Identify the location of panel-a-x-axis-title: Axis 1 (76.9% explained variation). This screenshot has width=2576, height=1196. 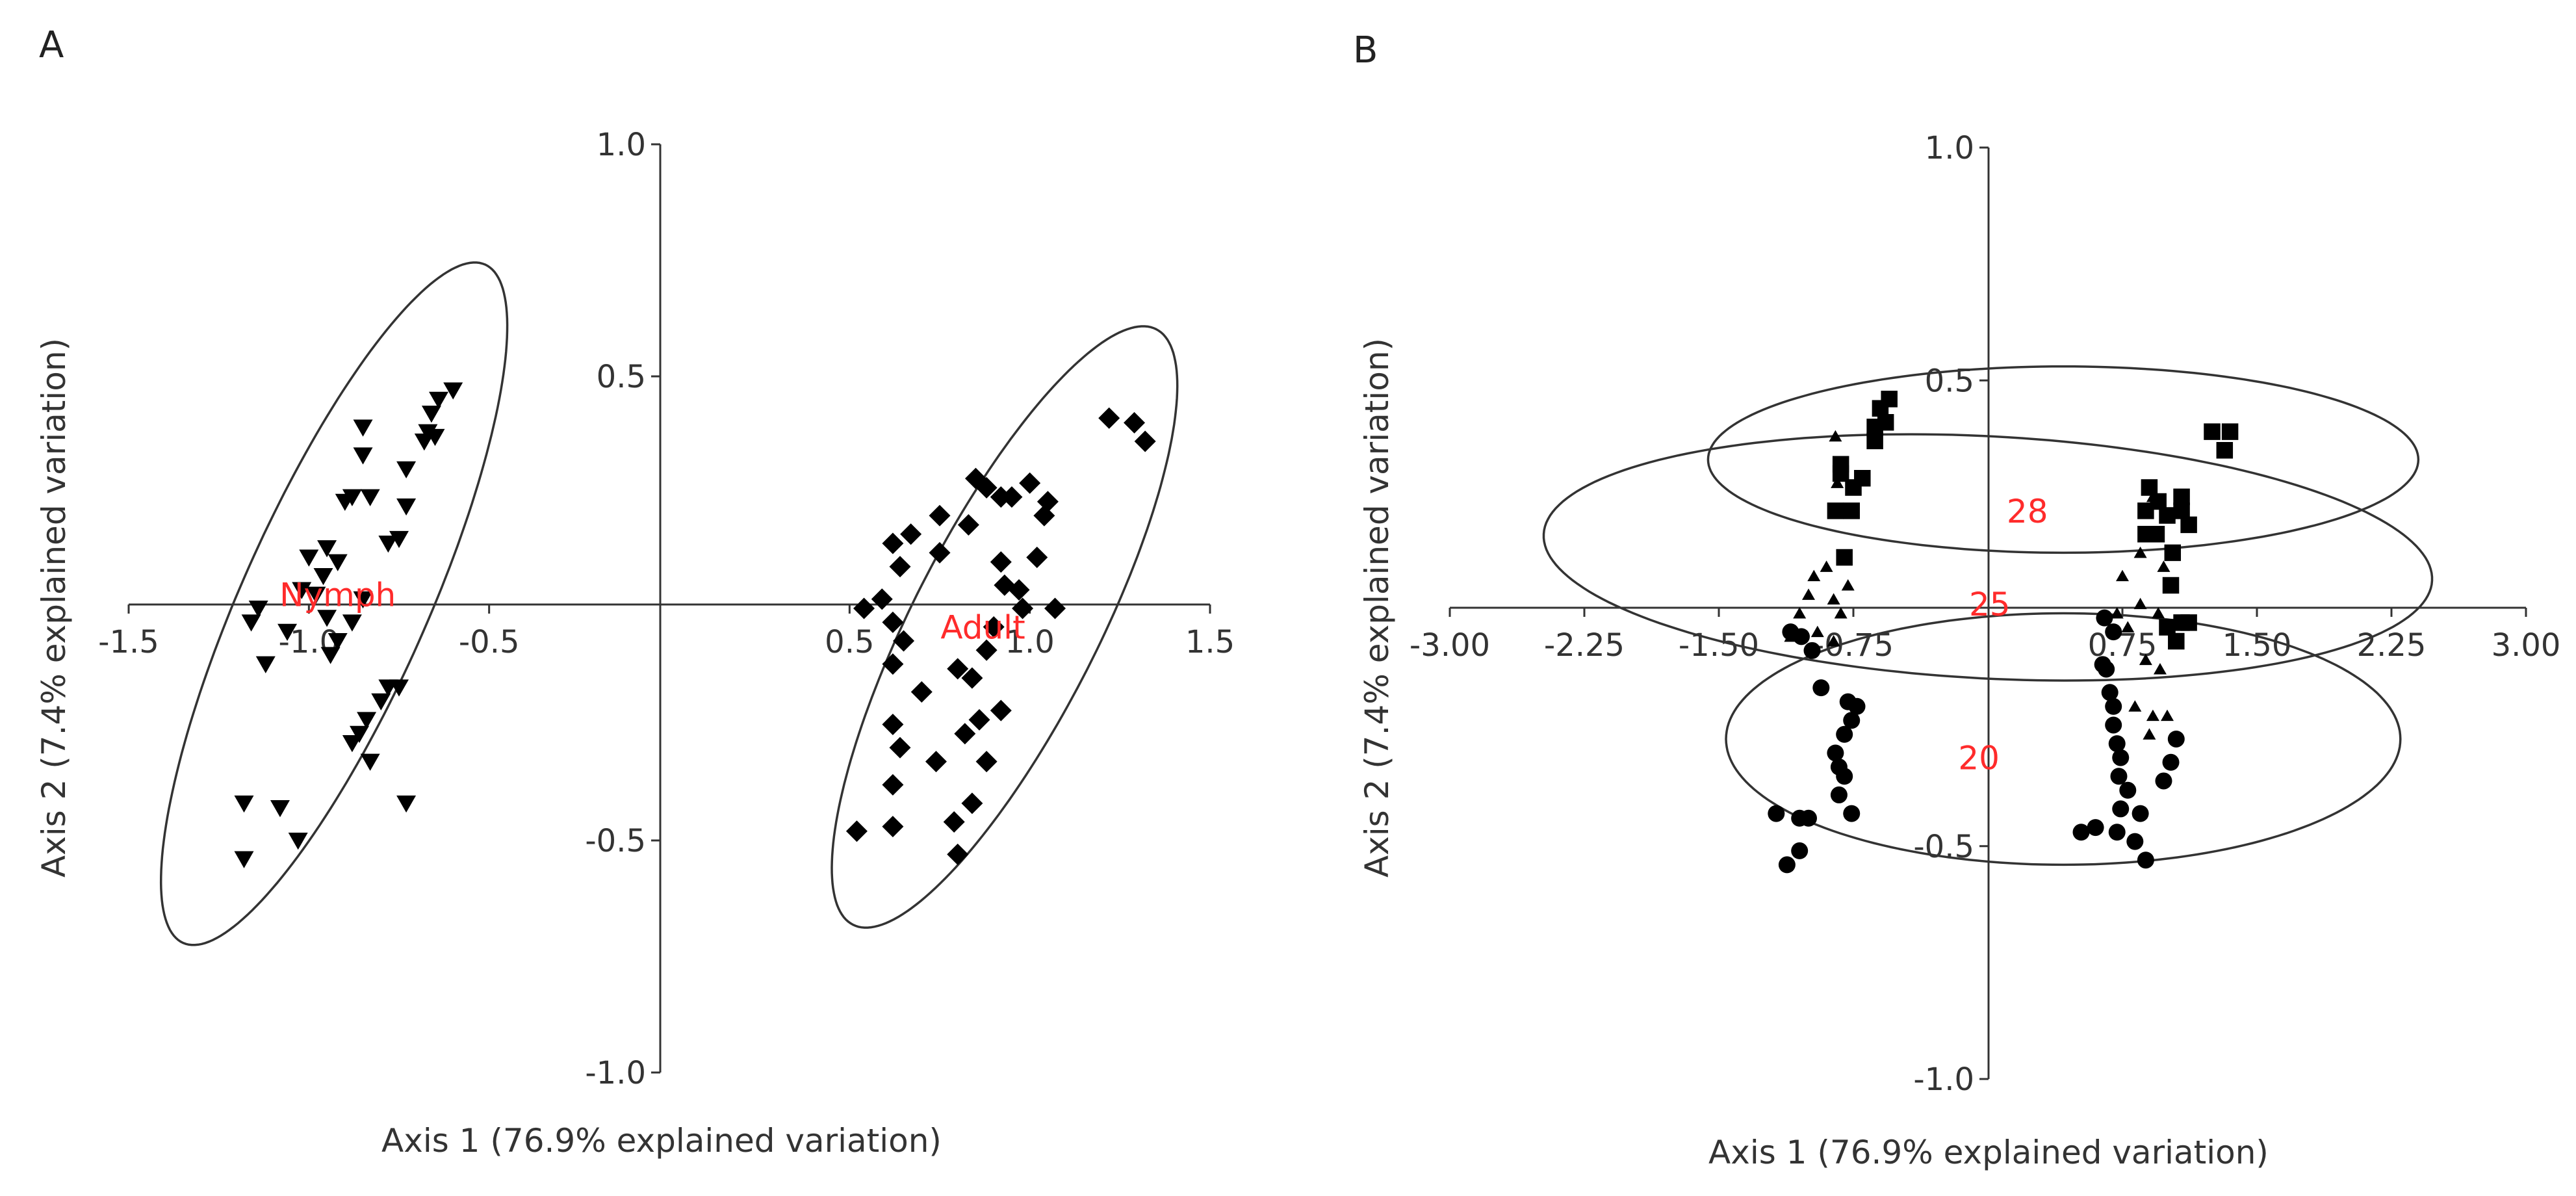
(662, 1141).